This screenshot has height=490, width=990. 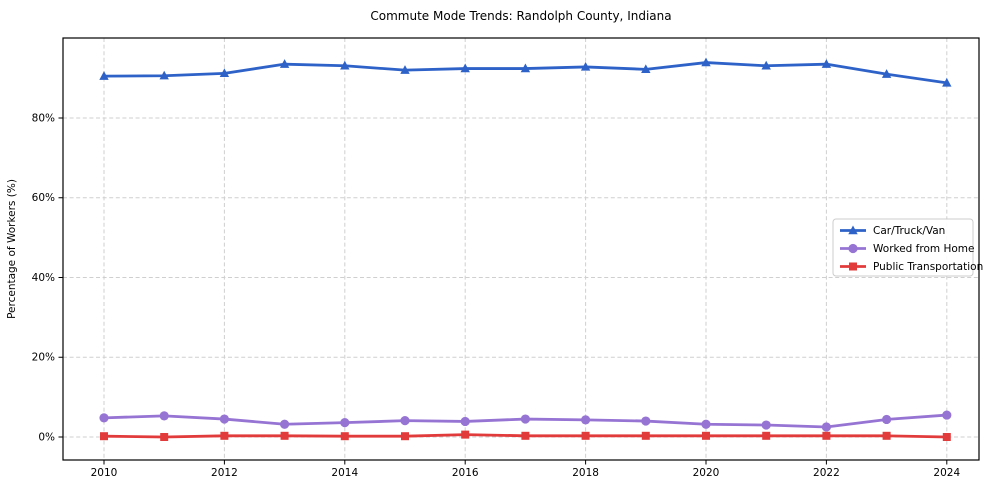 I want to click on legend-label: Public Transportation, so click(x=928, y=267).